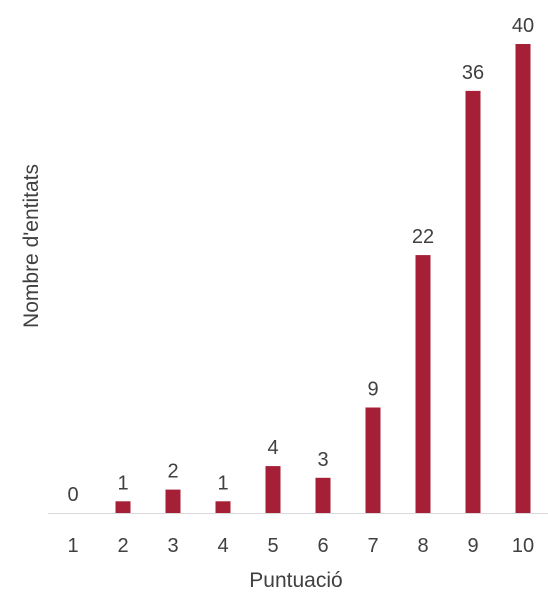 The width and height of the screenshot is (548, 594). What do you see at coordinates (272, 546) in the screenshot?
I see `x-tick-label-5: 5` at bounding box center [272, 546].